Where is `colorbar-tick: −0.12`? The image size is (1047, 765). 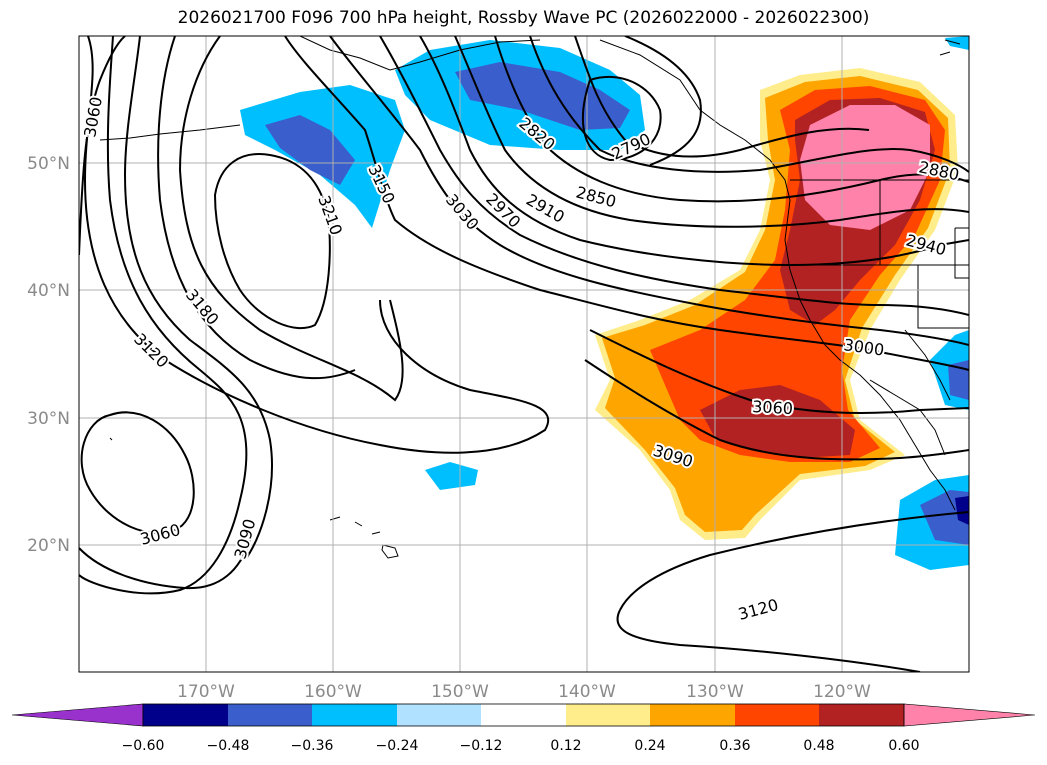
colorbar-tick: −0.12 is located at coordinates (481, 746).